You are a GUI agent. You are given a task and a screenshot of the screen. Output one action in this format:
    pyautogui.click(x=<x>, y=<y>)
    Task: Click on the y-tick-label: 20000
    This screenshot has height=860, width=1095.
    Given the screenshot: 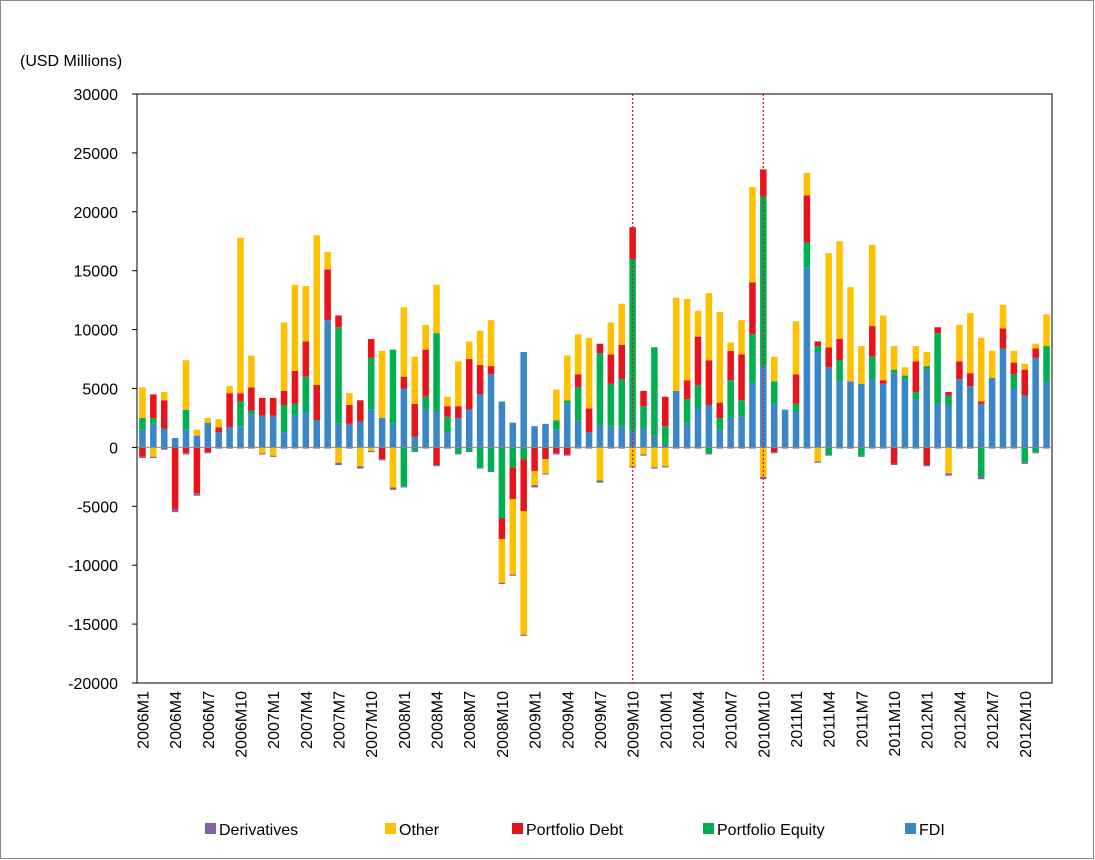 What is the action you would take?
    pyautogui.click(x=96, y=213)
    